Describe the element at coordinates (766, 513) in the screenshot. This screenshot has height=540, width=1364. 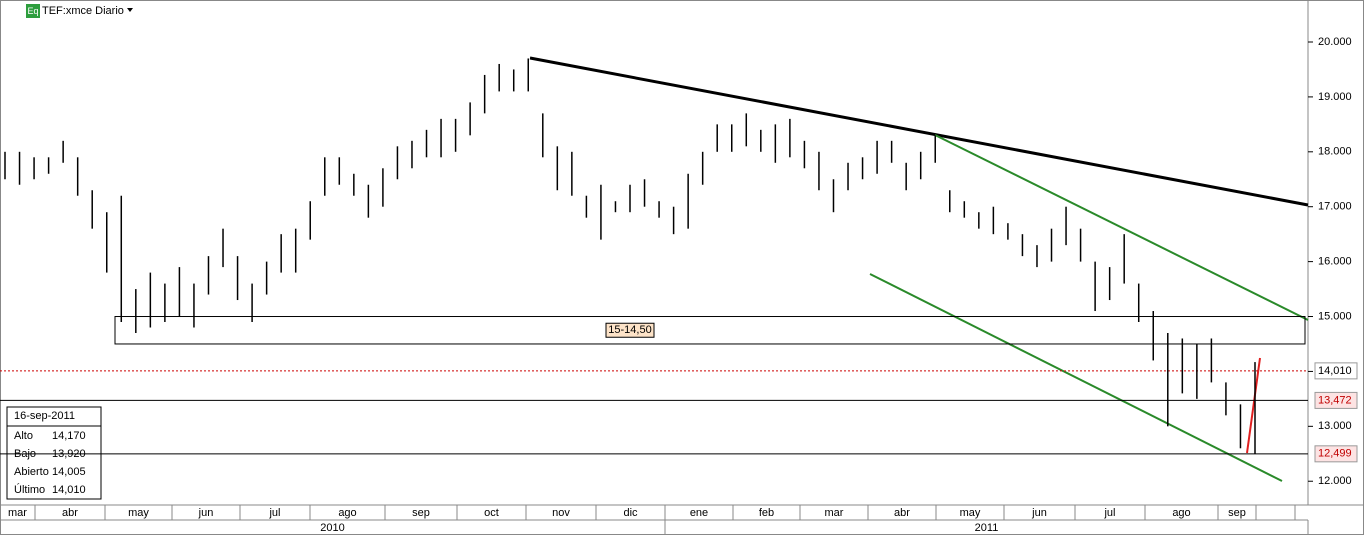
I see `x-tick-label: feb` at that location.